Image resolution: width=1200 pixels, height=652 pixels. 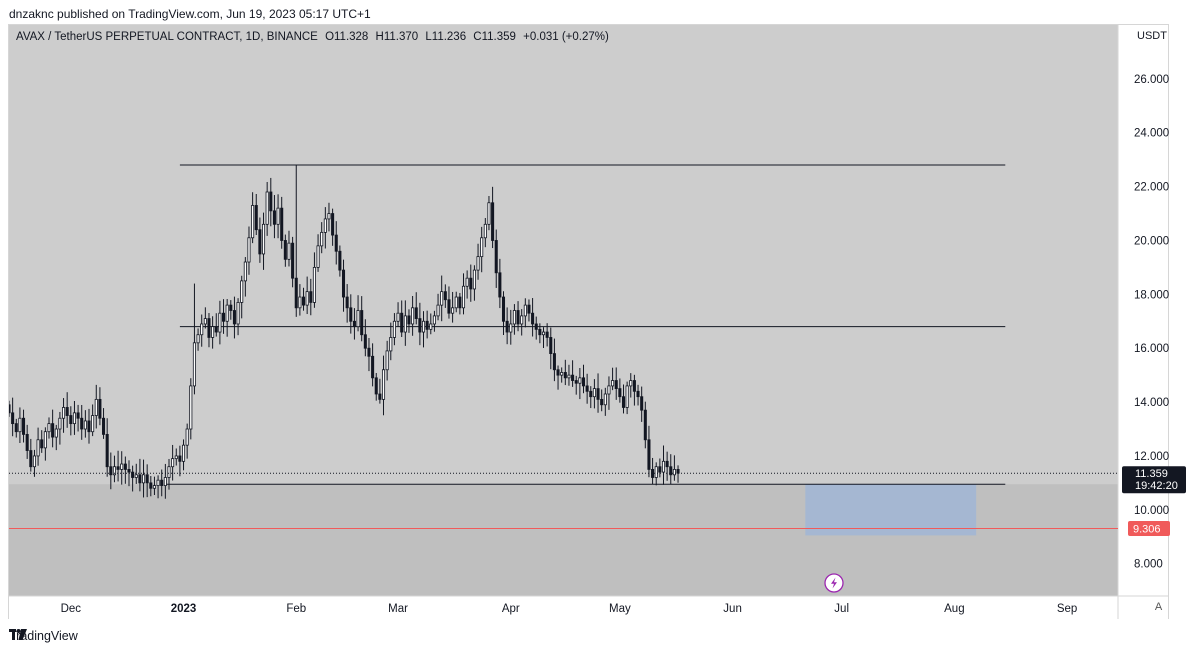 I want to click on footer-brand: TradingView, so click(x=43, y=636).